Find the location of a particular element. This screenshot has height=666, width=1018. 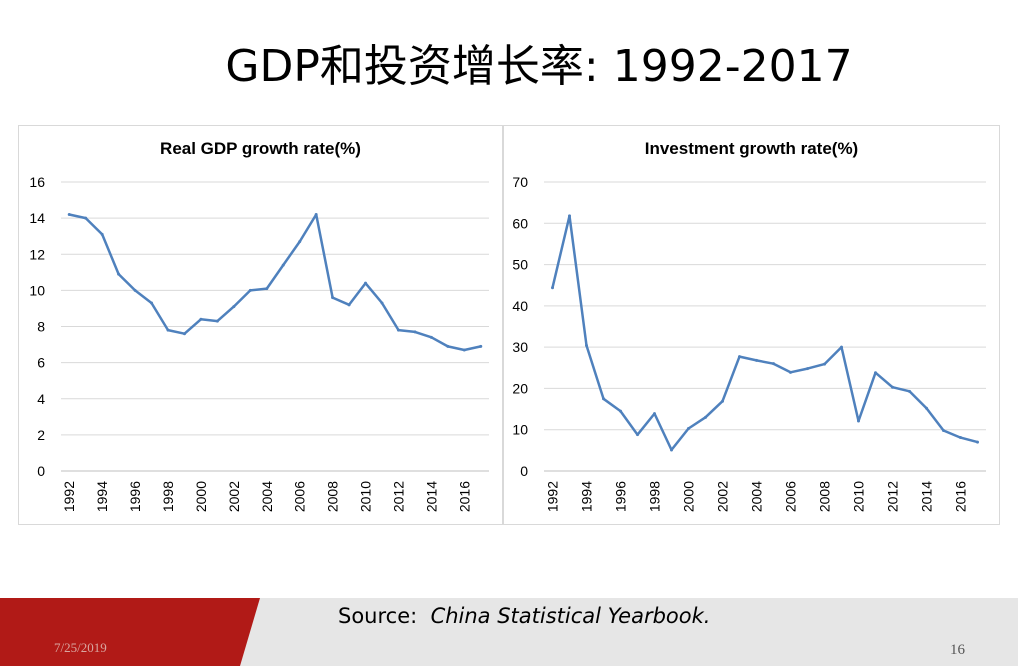

source-text: China Statistical Yearbook. is located at coordinates (570, 616).